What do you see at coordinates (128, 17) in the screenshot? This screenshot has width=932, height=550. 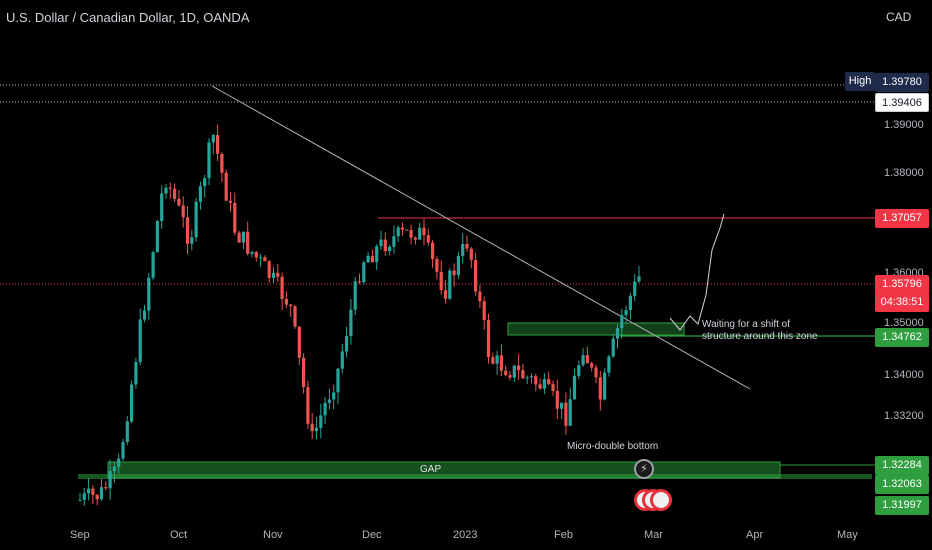 I see `chart-title: U.S. Dollar / Canadian Dollar, 1D, OANDA` at bounding box center [128, 17].